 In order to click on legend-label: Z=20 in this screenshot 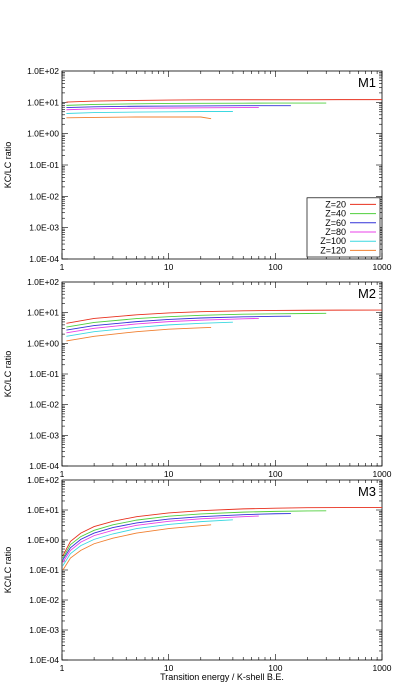, I will do `click(335, 204)`.